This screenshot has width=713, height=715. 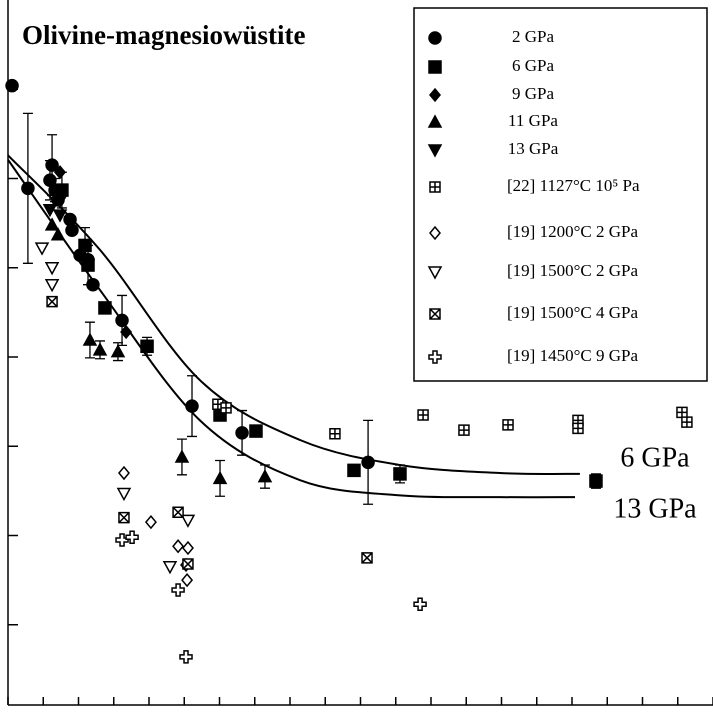 I want to click on legend-label: 13 GPa, so click(x=533, y=148).